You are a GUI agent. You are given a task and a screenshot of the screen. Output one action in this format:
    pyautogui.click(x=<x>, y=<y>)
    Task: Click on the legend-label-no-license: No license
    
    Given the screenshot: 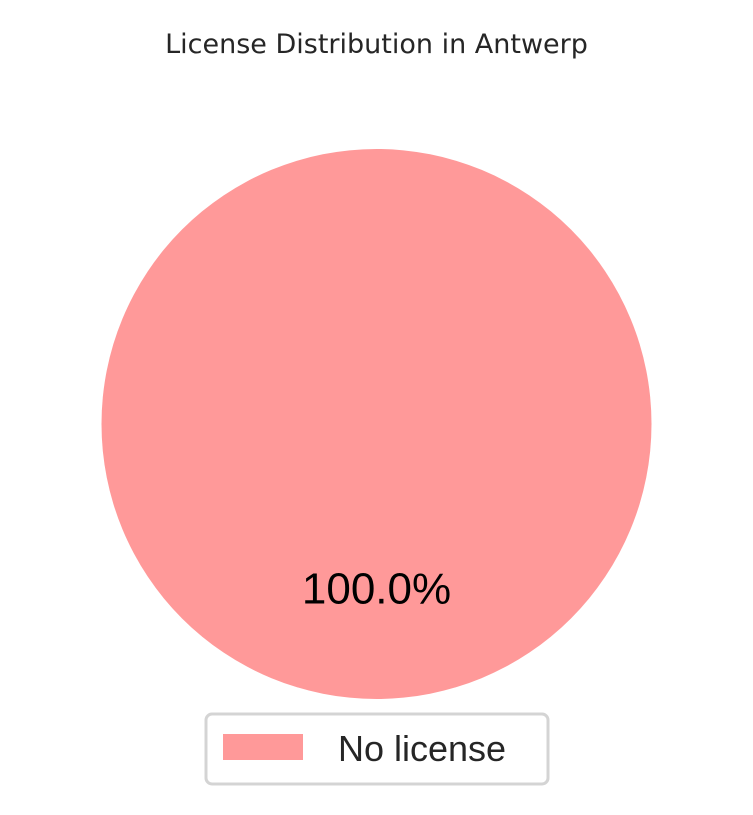 What is the action you would take?
    pyautogui.click(x=422, y=748)
    